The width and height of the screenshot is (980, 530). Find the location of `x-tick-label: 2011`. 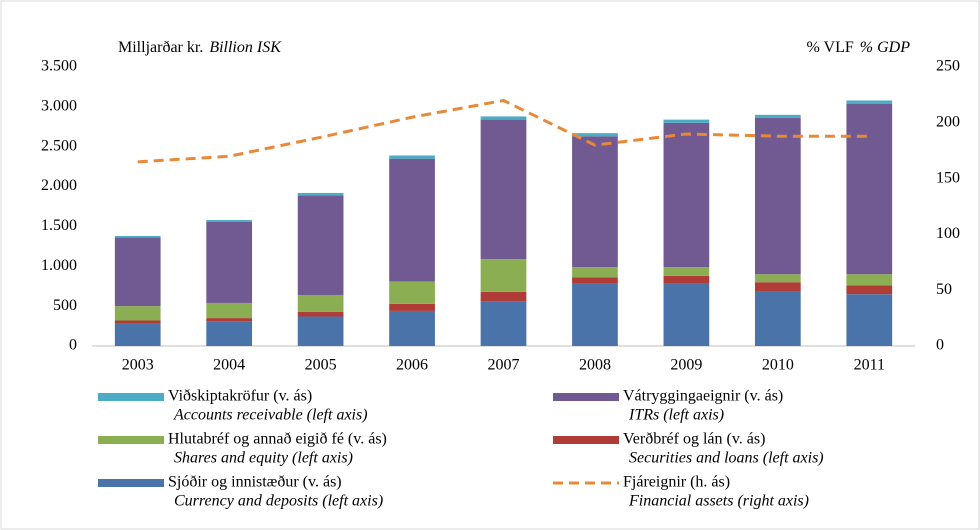

x-tick-label: 2011 is located at coordinates (869, 365).